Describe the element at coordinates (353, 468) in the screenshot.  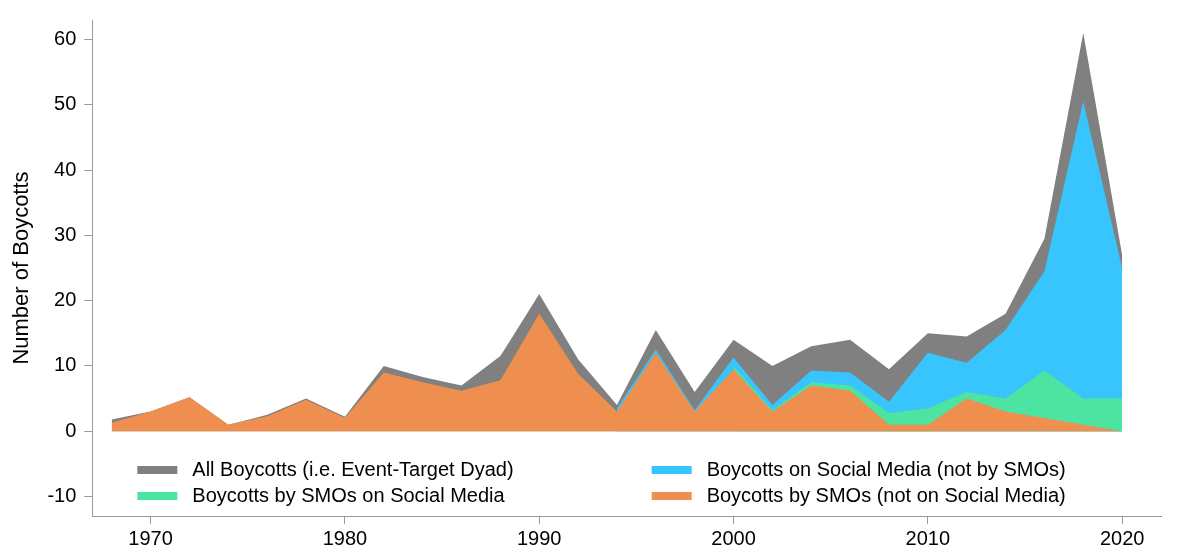
I see `legend-label: All Boycotts (i.e. Event-Target Dyad)` at that location.